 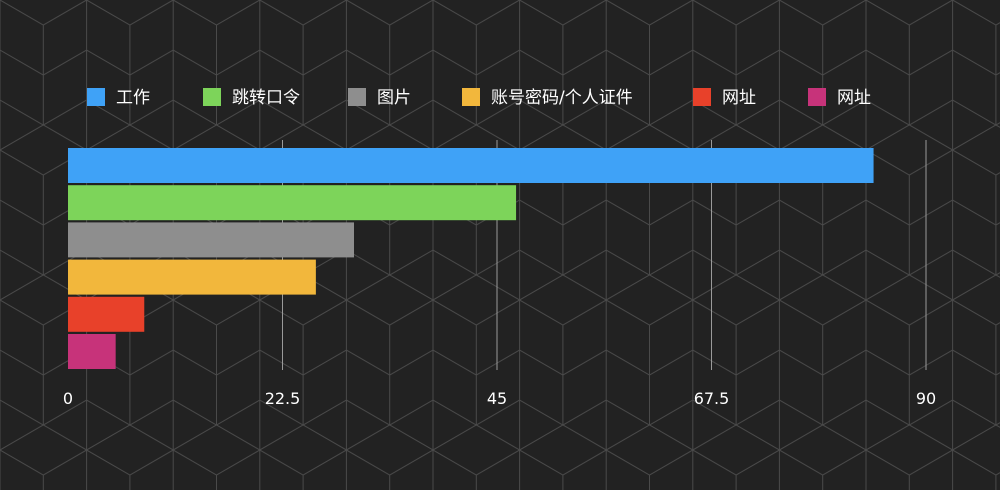 I want to click on legend-item: 图片, so click(x=379, y=98).